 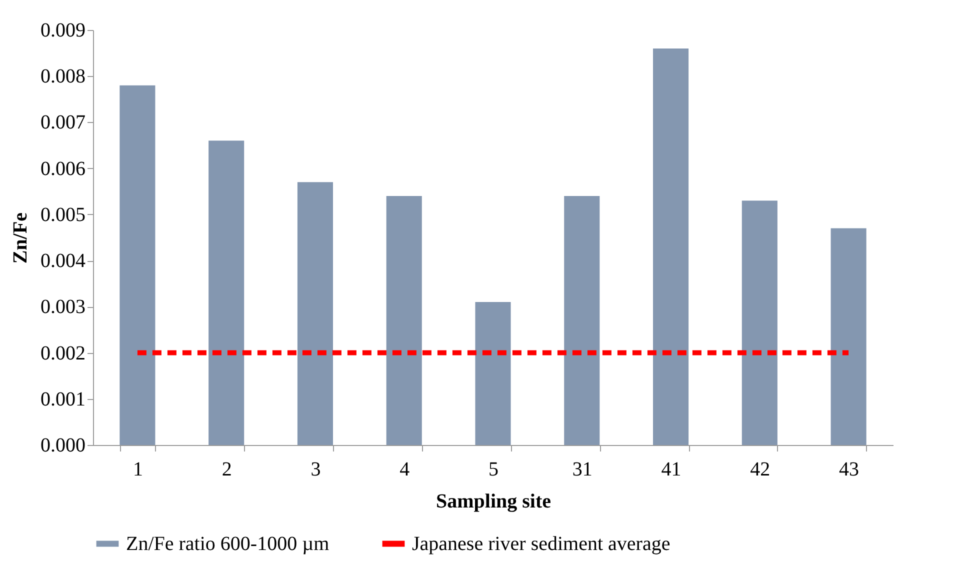 I want to click on x-tick-label: 31, so click(x=582, y=469).